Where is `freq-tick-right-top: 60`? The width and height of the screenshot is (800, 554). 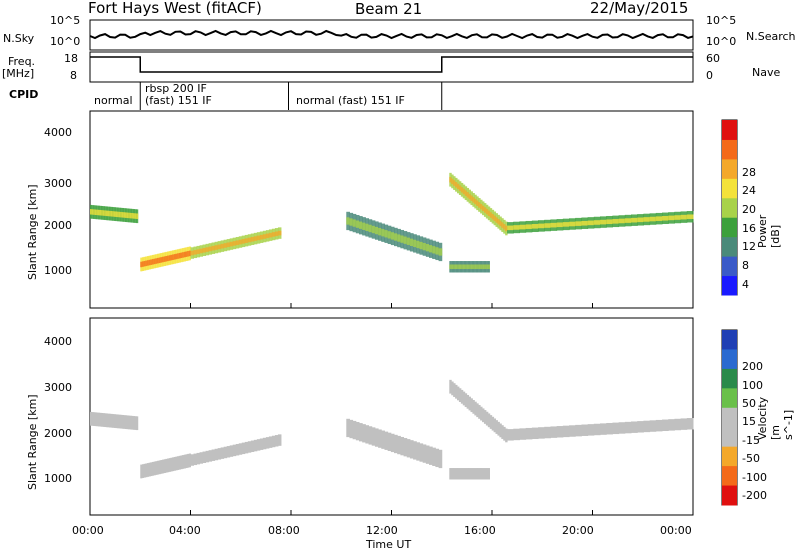
freq-tick-right-top: 60 is located at coordinates (713, 58).